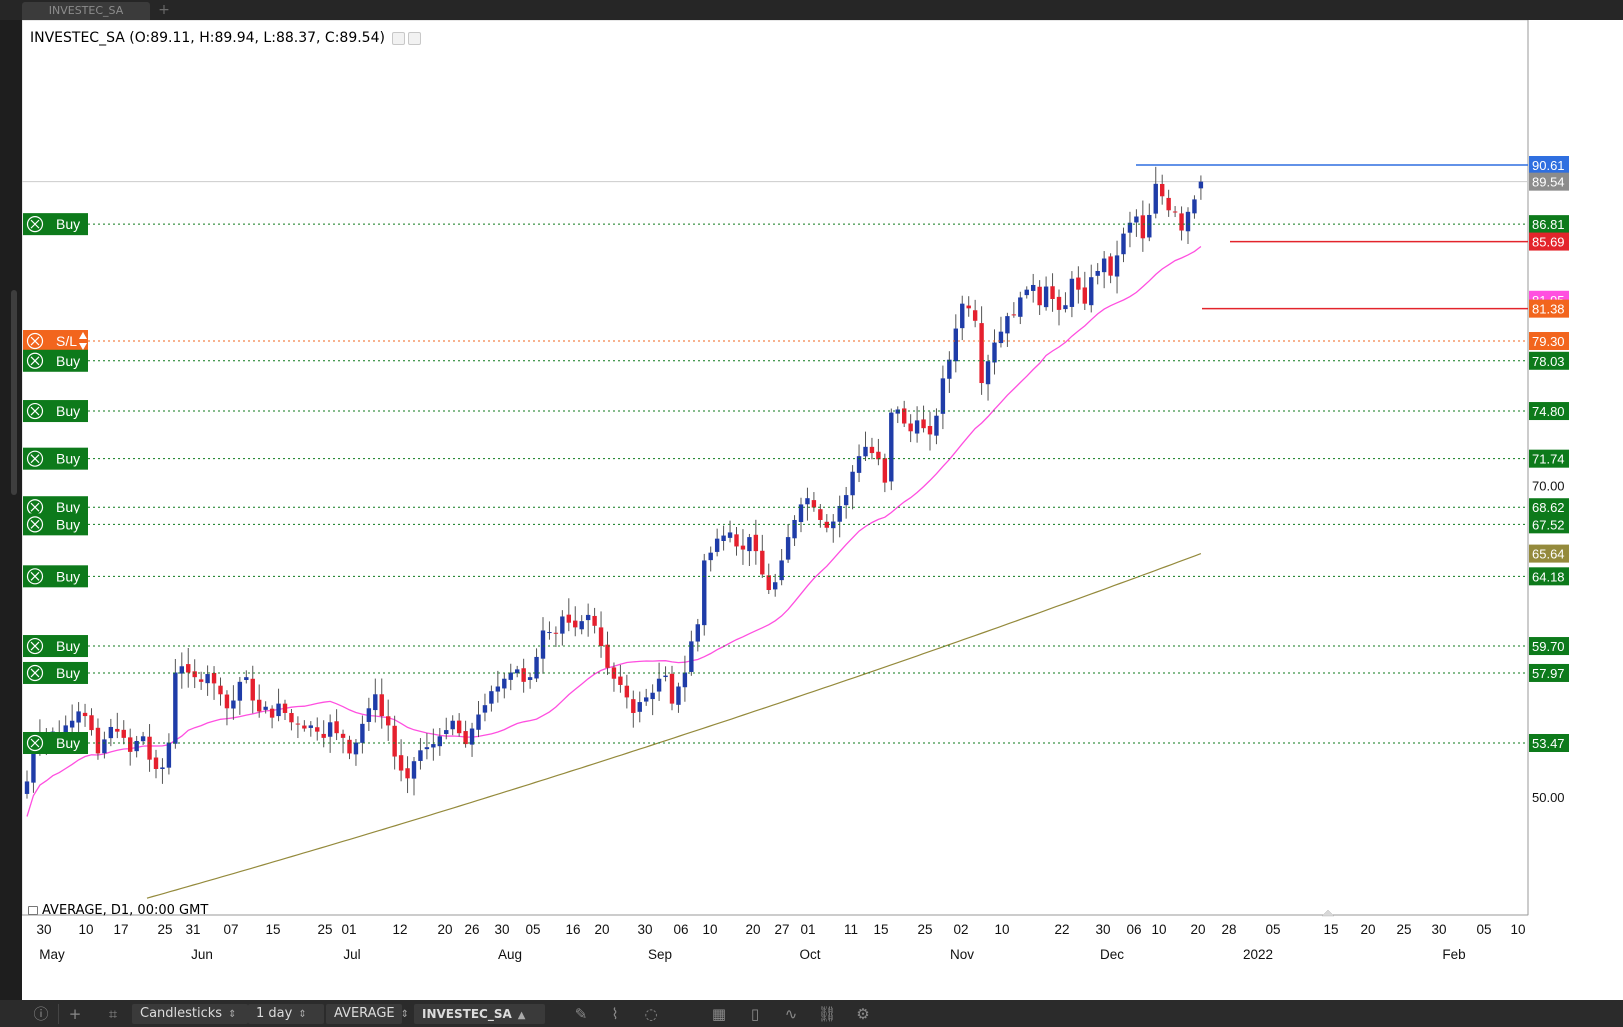 The height and width of the screenshot is (1027, 1623). Describe the element at coordinates (190, 1014) in the screenshot. I see `chart-type-select: Candlesticks ⇕` at that location.